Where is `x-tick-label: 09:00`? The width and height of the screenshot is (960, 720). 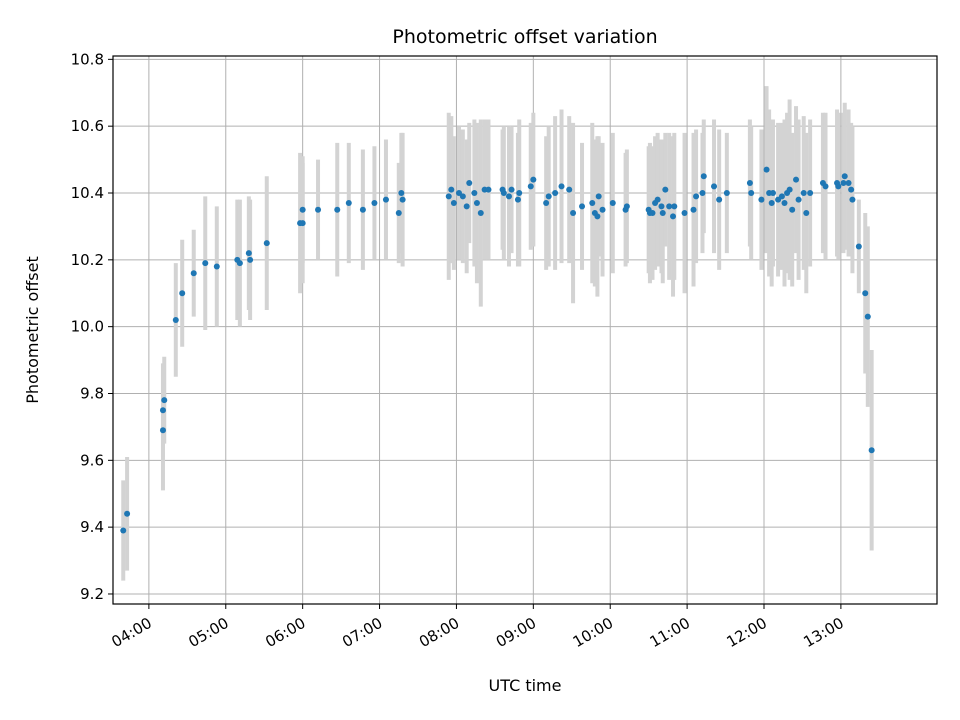 x-tick-label: 09:00 is located at coordinates (516, 632).